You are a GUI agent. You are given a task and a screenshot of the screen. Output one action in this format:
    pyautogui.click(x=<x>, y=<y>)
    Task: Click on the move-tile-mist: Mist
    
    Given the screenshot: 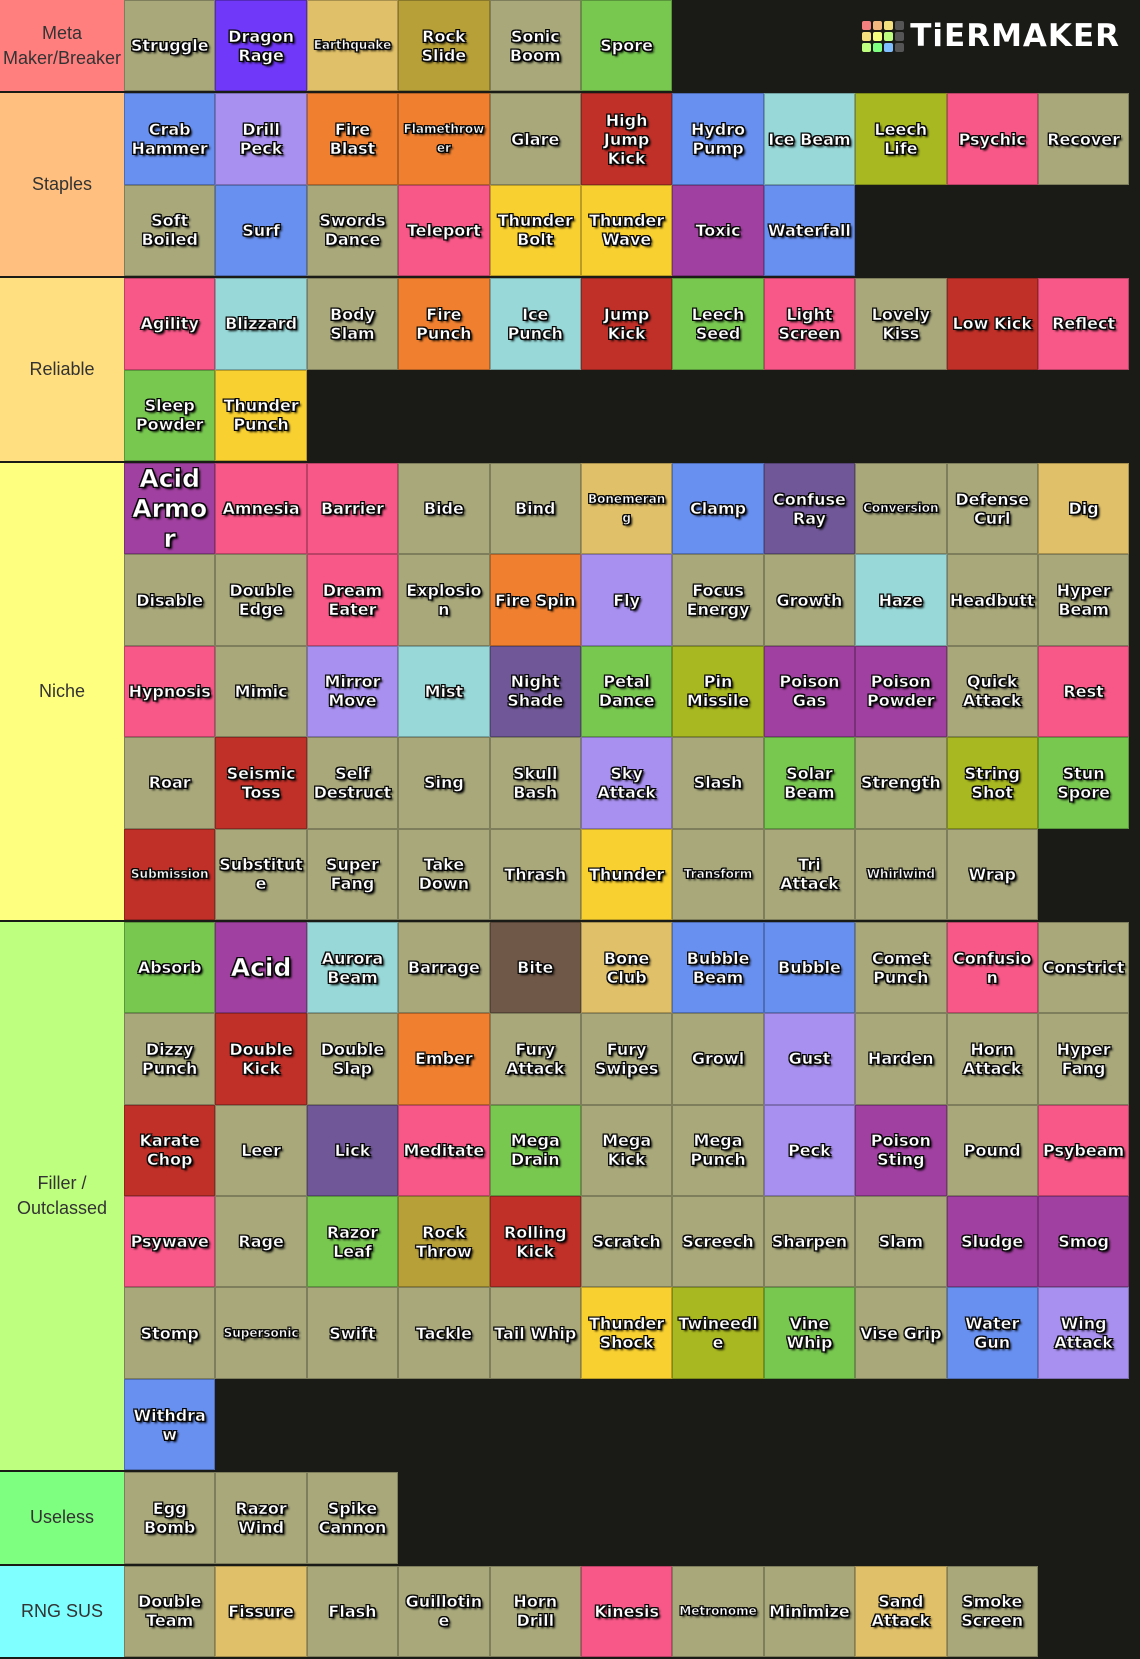 What is the action you would take?
    pyautogui.click(x=444, y=691)
    